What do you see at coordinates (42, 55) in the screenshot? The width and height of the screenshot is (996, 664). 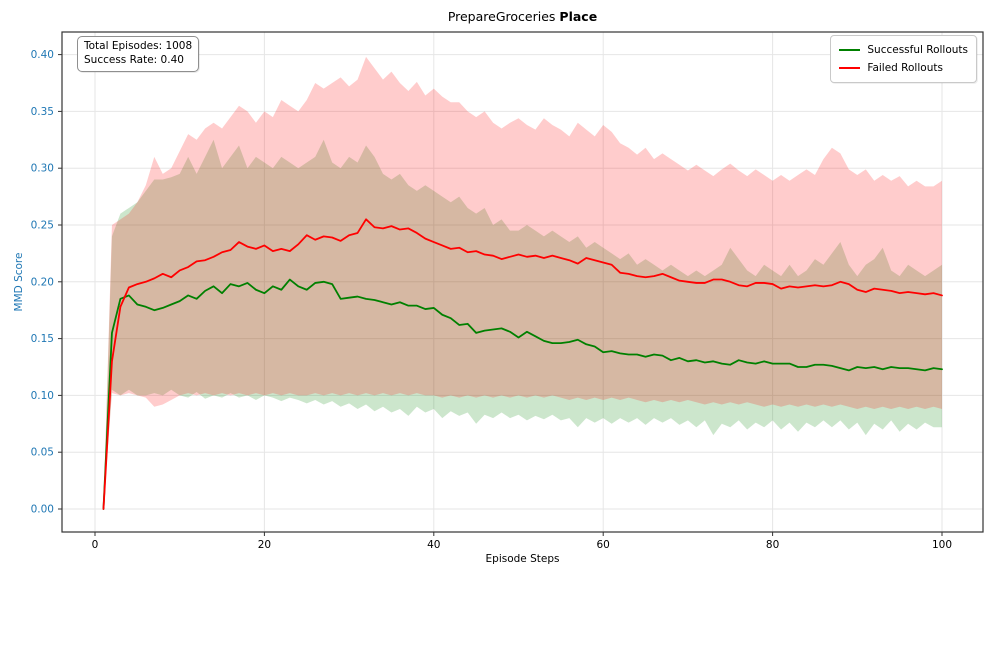 I see `y-tick-label: 0.40` at bounding box center [42, 55].